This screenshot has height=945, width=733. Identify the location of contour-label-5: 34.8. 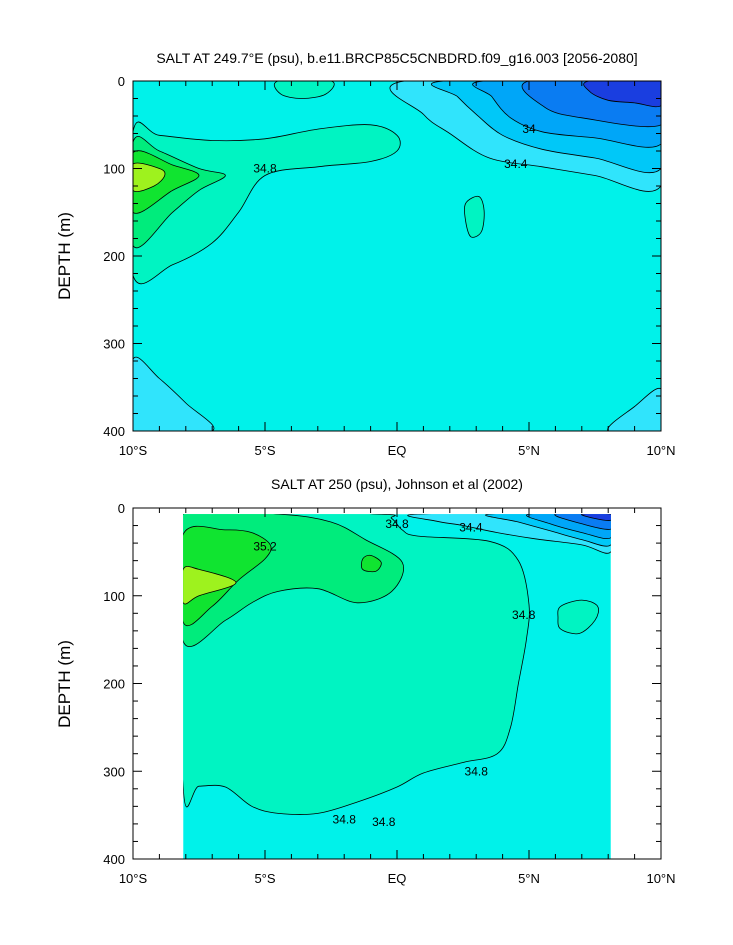
(524, 615).